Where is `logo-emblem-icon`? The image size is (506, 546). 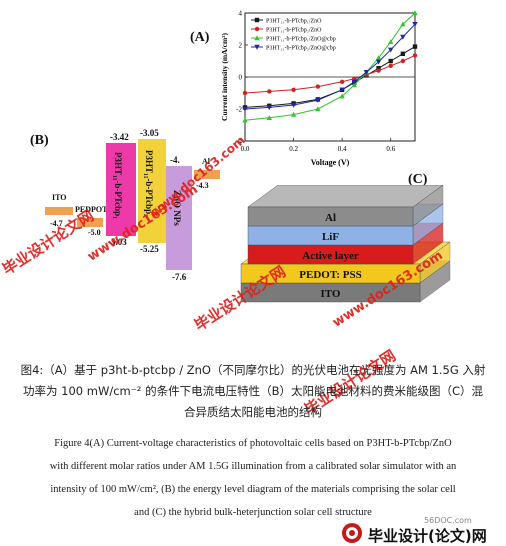
logo-emblem-icon is located at coordinates (352, 533).